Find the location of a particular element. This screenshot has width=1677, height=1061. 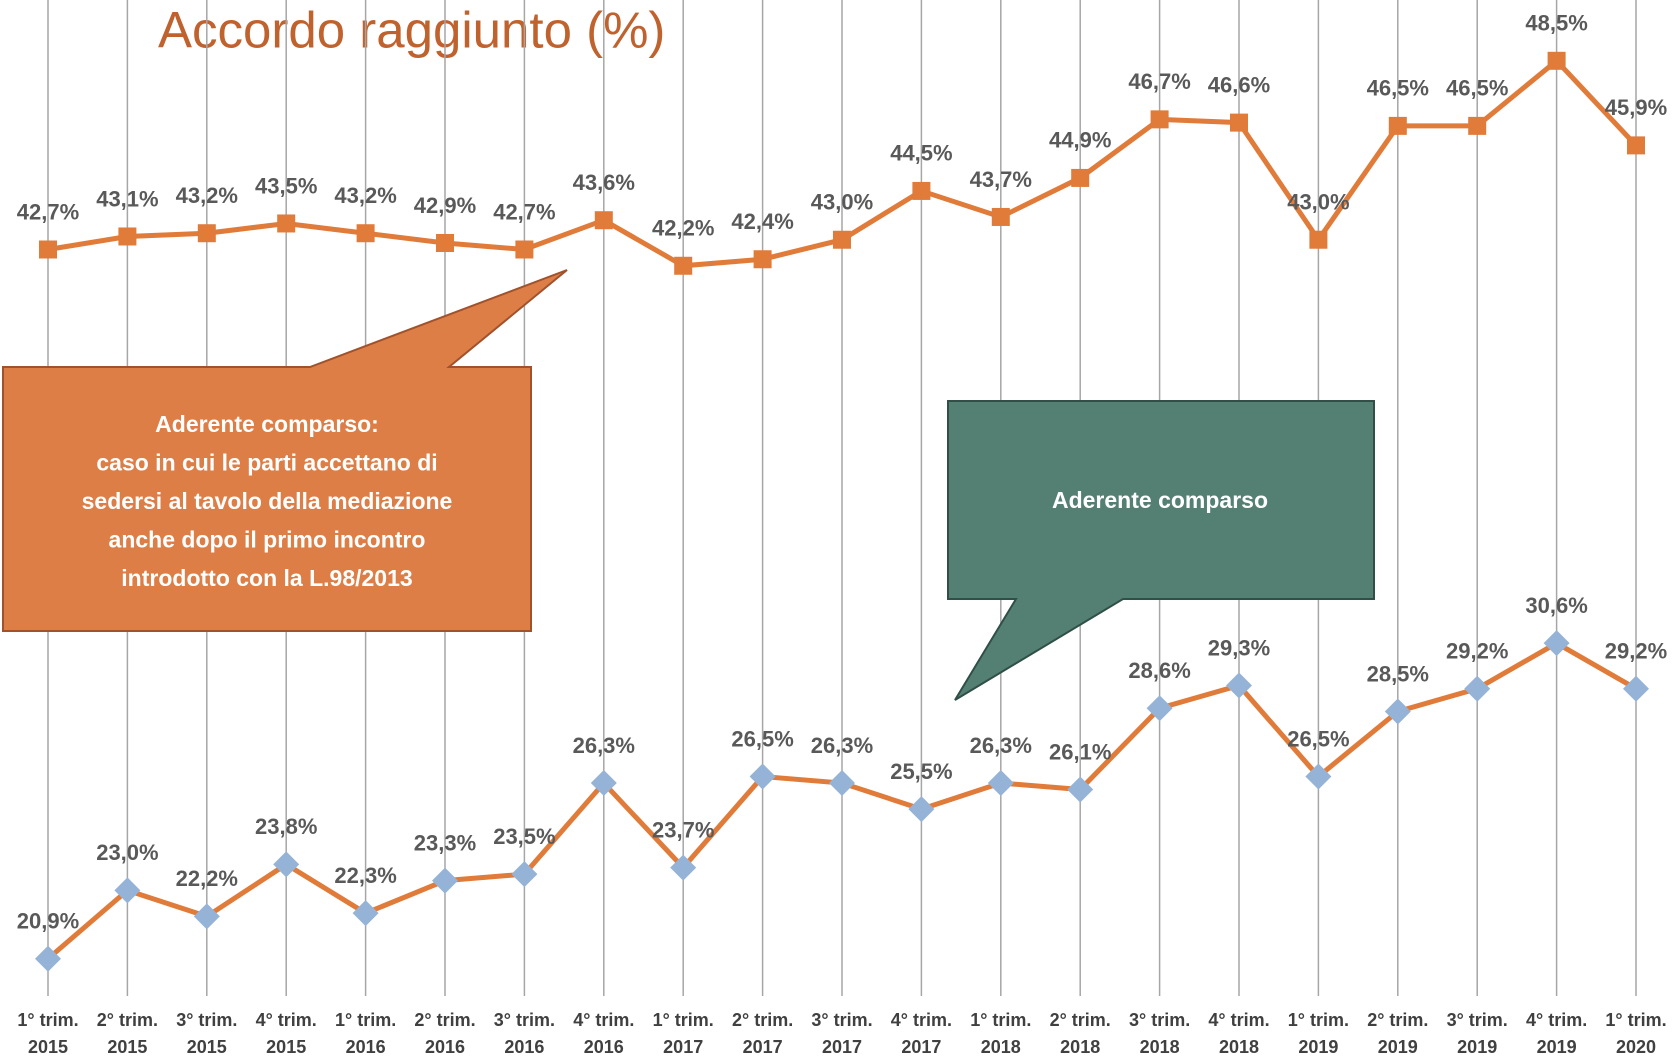

data-label: 46,5% is located at coordinates (1398, 88).